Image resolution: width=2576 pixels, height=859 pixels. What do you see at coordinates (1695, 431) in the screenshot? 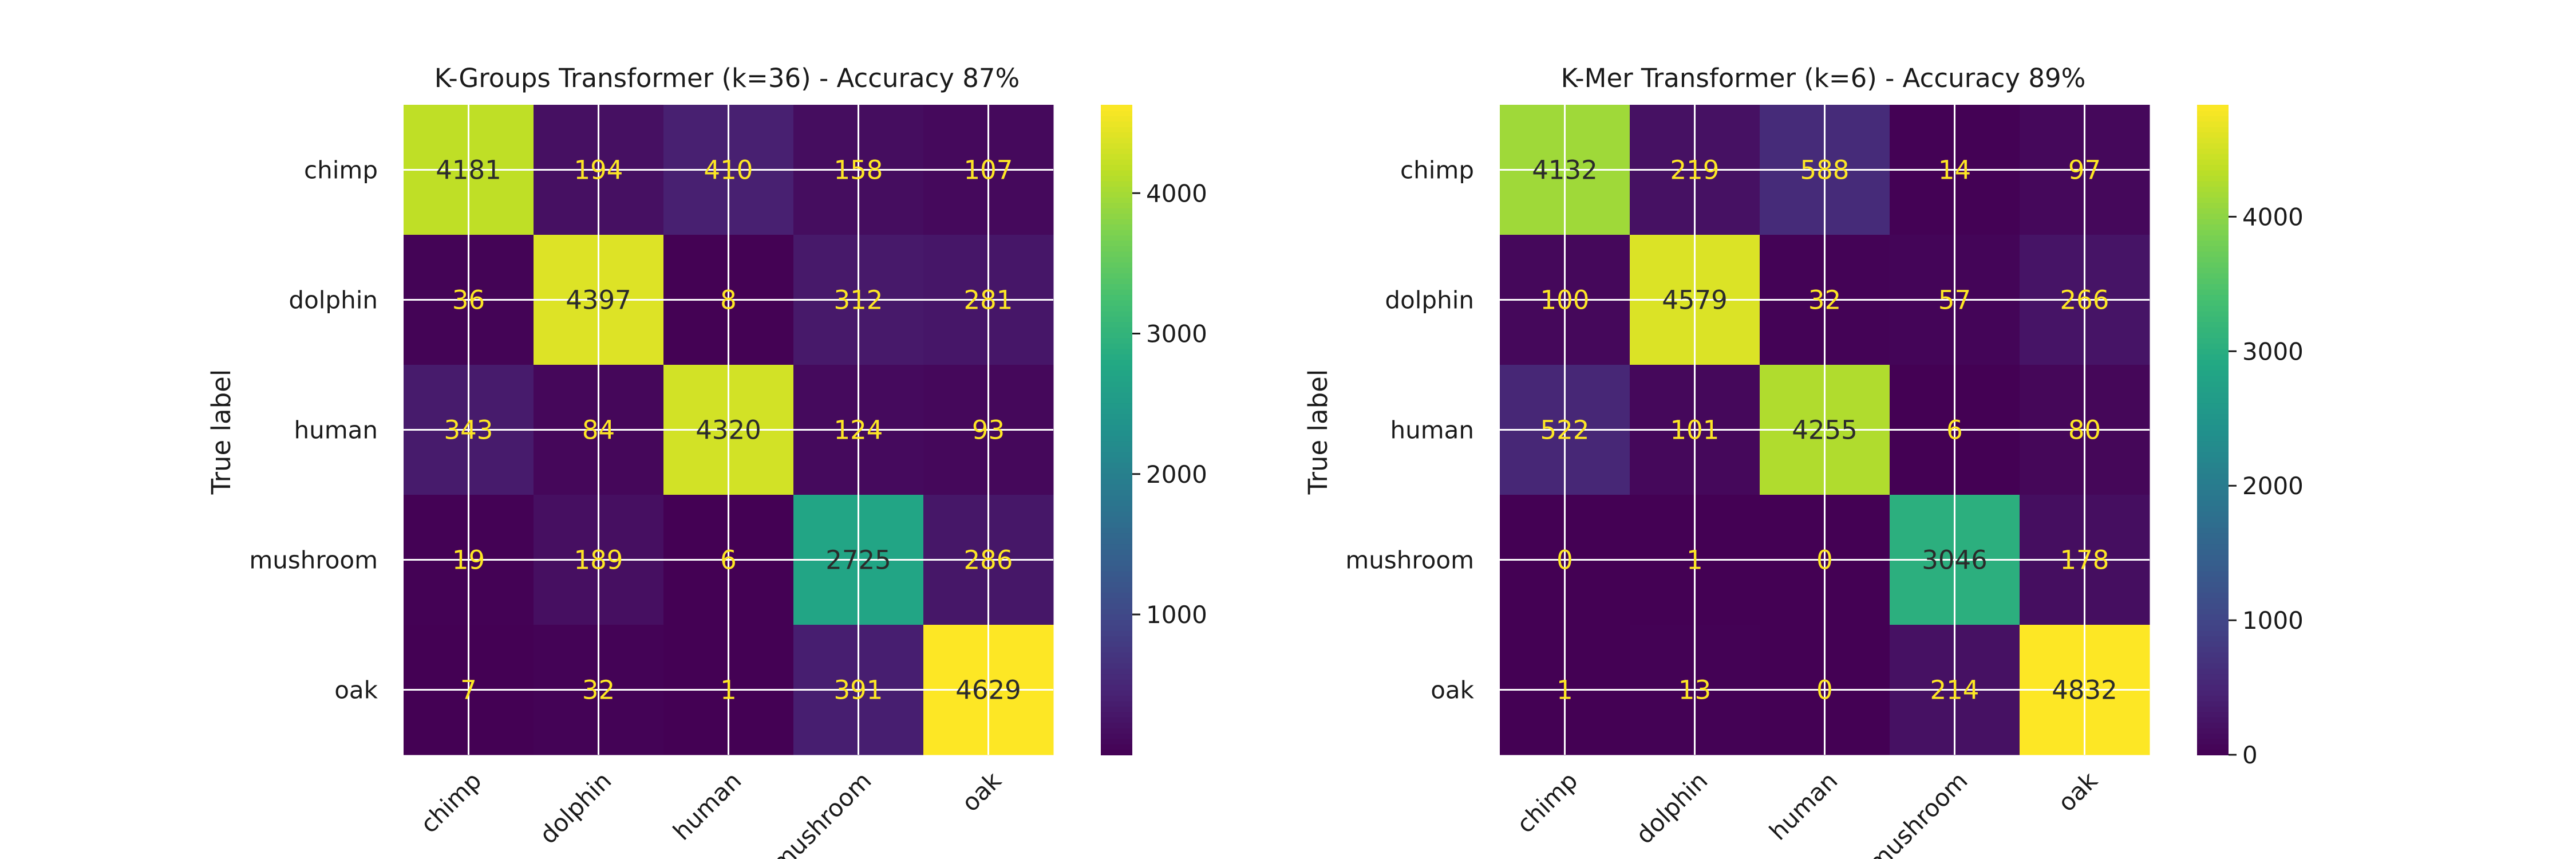
I see `cell-value-label: 101` at bounding box center [1695, 431].